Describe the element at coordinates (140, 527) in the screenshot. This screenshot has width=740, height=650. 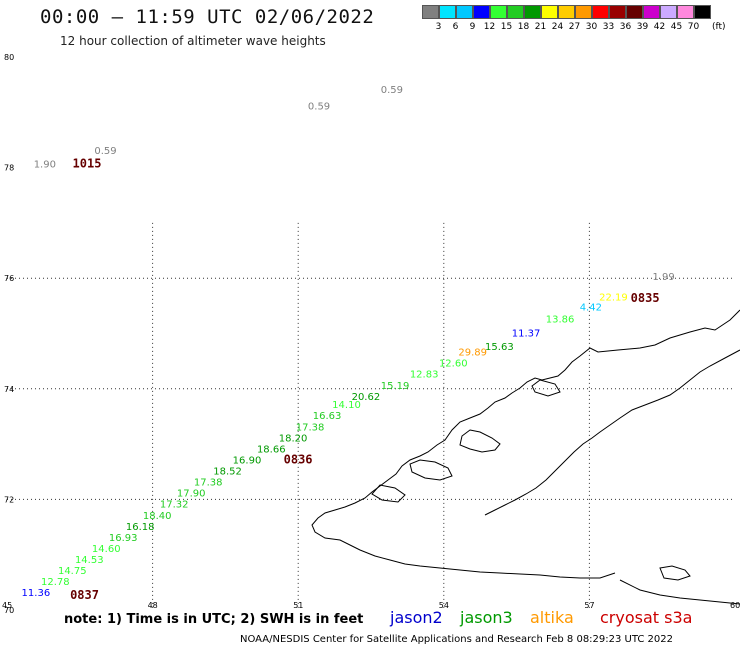
I see `wave-height-label: 16.18` at that location.